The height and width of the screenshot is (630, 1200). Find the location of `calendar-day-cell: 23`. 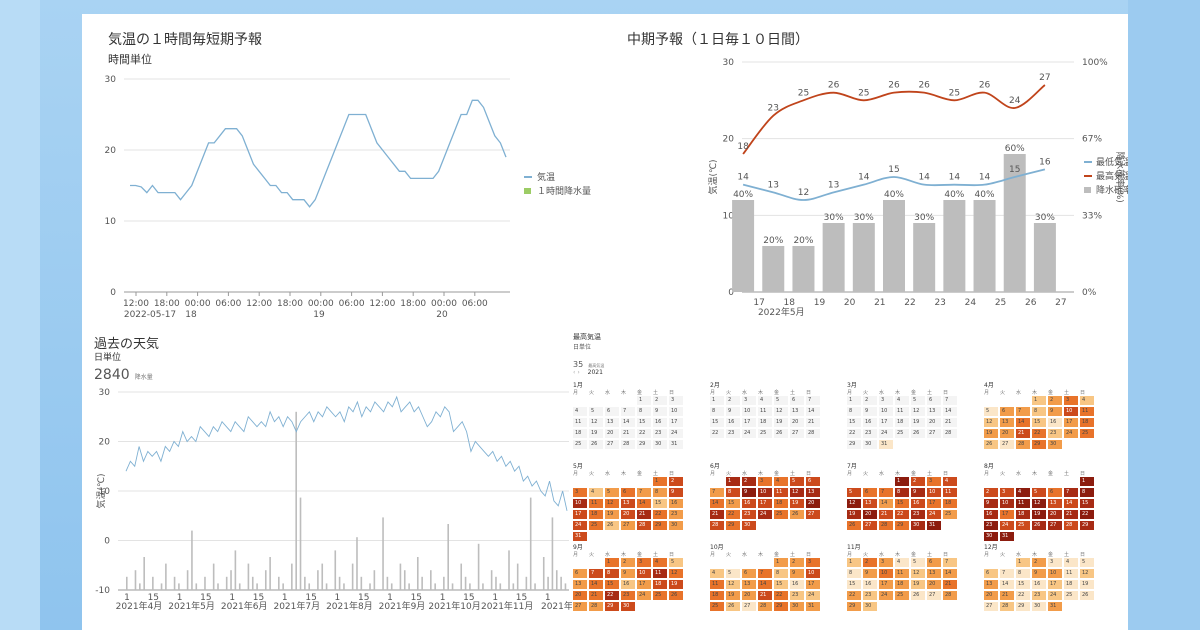

calendar-day-cell: 23 is located at coordinates (749, 514).